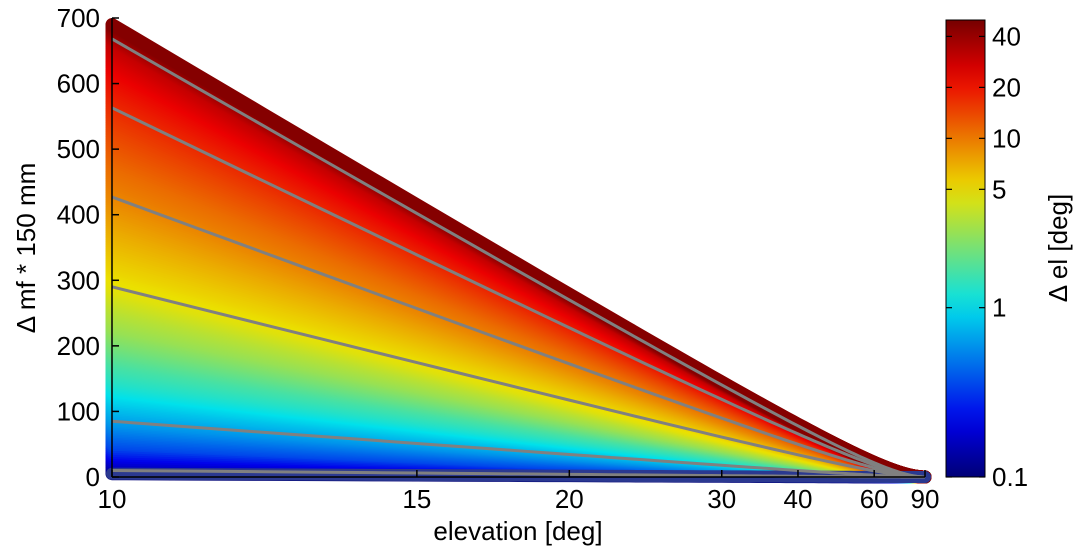 The height and width of the screenshot is (549, 1075). Describe the element at coordinates (78, 18) in the screenshot. I see `y-tick-label: 700` at that location.